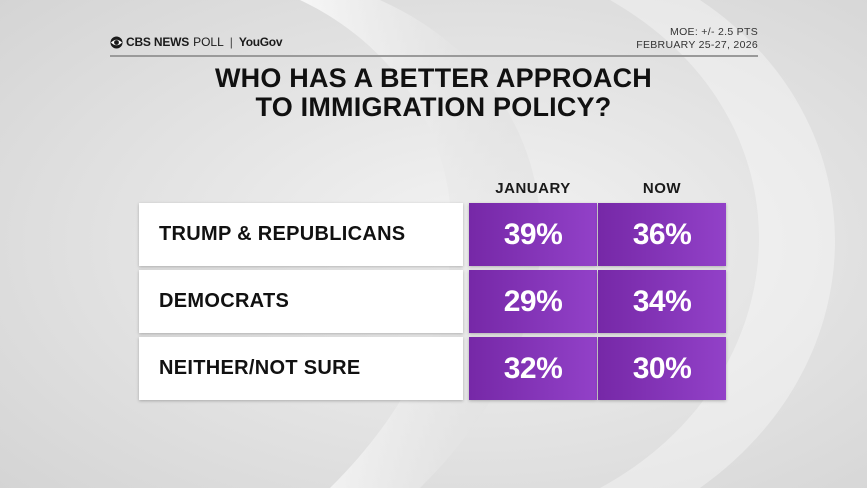 Image resolution: width=867 pixels, height=488 pixels. What do you see at coordinates (301, 368) in the screenshot?
I see `row-label-neither-not-sure: NEITHER/NOT SURE` at bounding box center [301, 368].